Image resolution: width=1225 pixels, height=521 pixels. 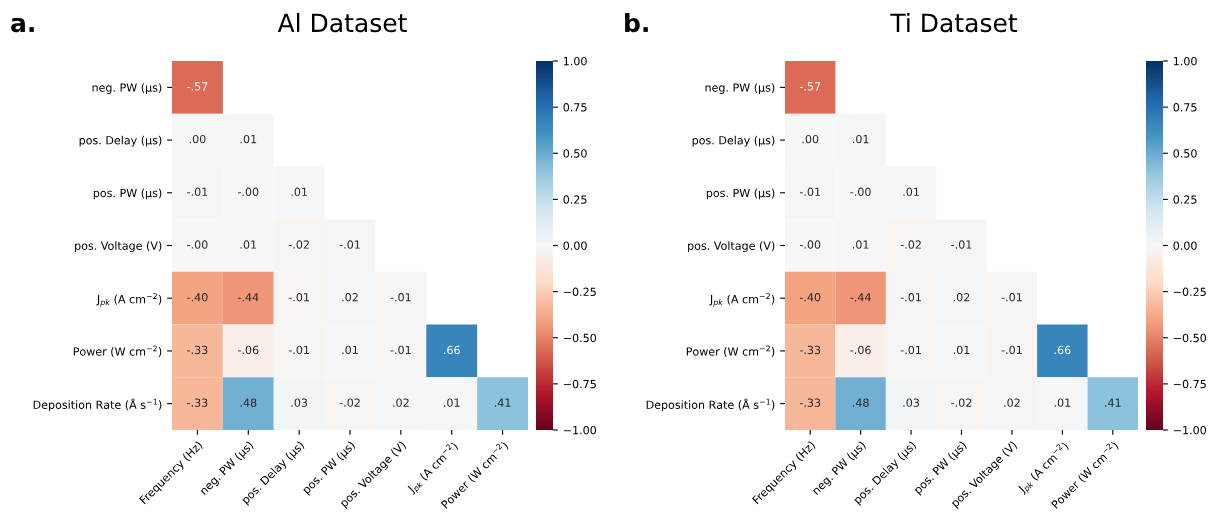 I want to click on text: b., so click(x=636, y=22).